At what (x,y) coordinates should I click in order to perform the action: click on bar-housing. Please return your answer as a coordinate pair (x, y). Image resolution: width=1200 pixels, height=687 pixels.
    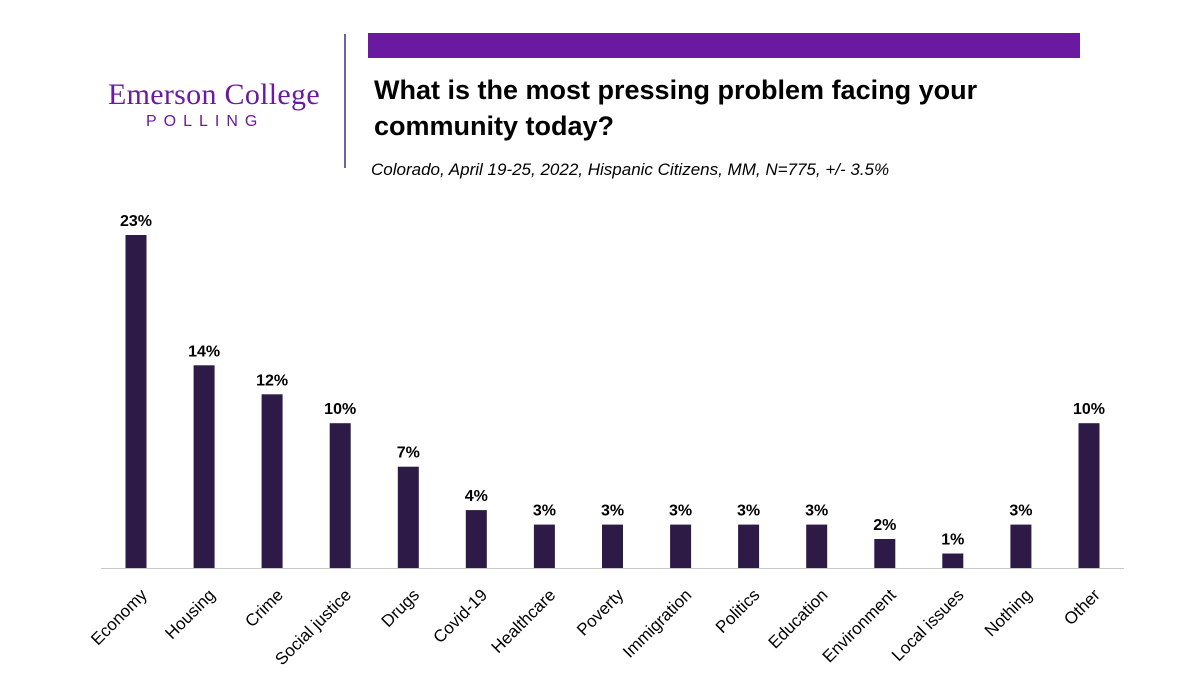
    Looking at the image, I should click on (204, 466).